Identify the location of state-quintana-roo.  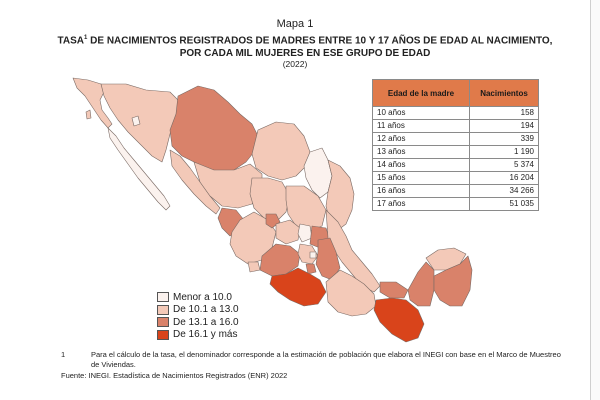
(453, 281).